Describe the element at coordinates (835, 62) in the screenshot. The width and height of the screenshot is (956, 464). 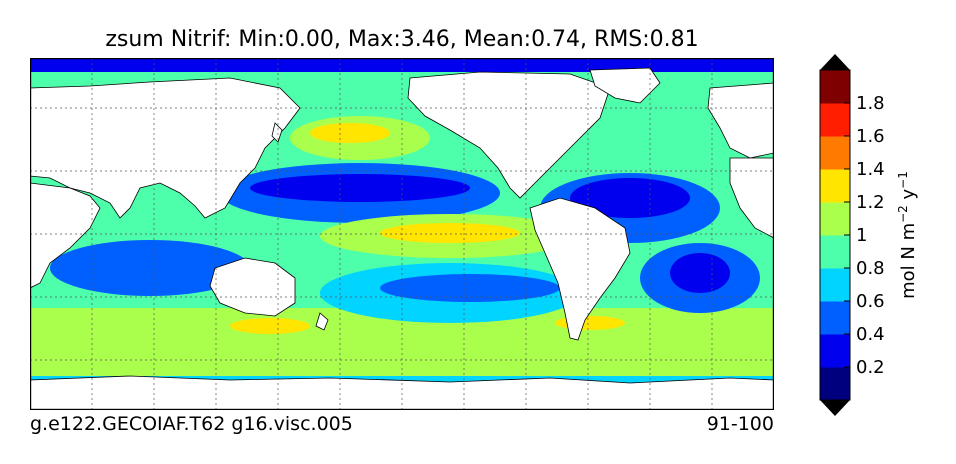
I see `colorbar-extend-max` at that location.